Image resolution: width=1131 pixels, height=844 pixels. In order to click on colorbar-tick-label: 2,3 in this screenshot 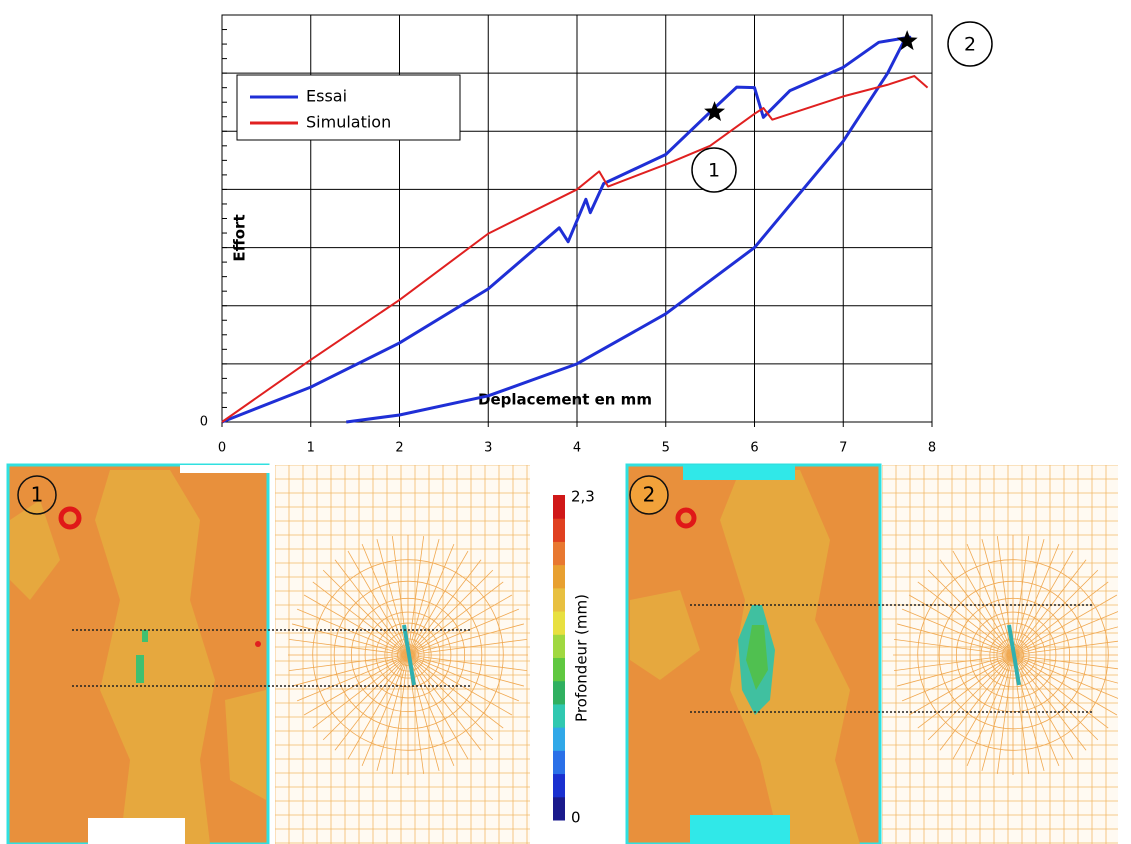, I will do `click(583, 497)`.